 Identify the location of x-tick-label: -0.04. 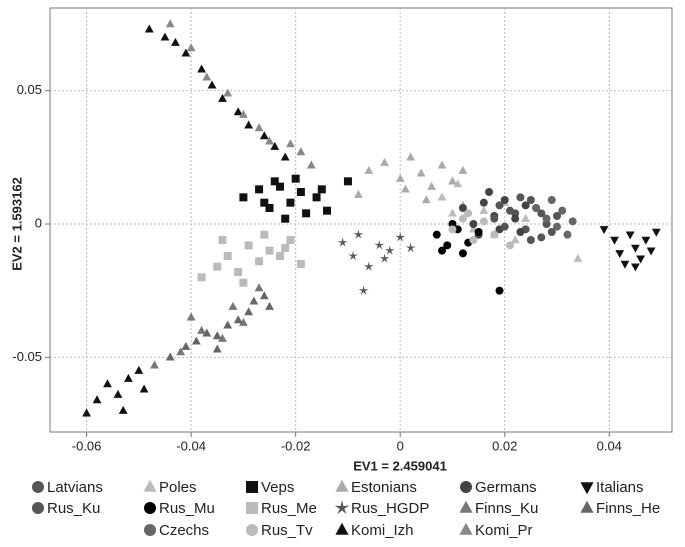
(191, 445).